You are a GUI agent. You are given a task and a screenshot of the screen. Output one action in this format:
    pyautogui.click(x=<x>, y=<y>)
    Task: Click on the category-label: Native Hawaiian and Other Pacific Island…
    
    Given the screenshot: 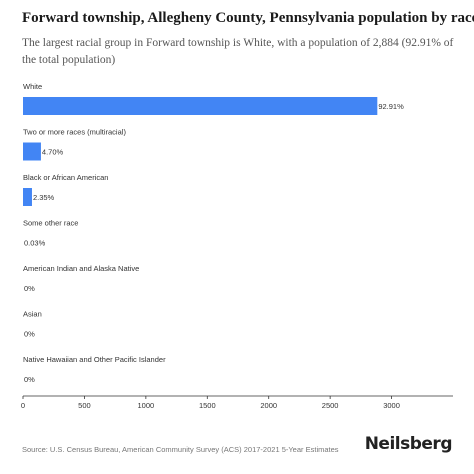 What is the action you would take?
    pyautogui.click(x=94, y=359)
    